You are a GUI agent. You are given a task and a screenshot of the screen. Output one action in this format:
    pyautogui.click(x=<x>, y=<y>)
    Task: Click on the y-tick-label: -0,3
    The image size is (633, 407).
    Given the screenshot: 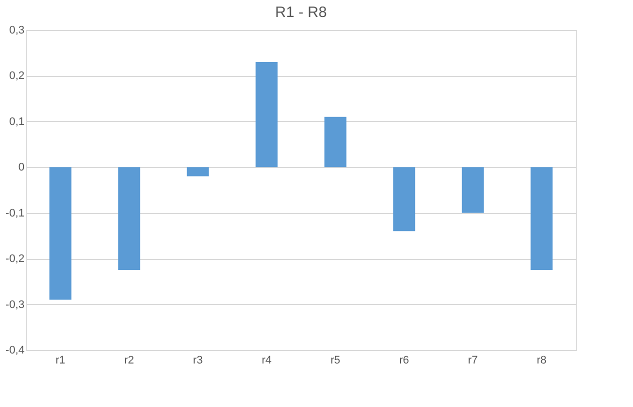 What is the action you would take?
    pyautogui.click(x=15, y=304)
    